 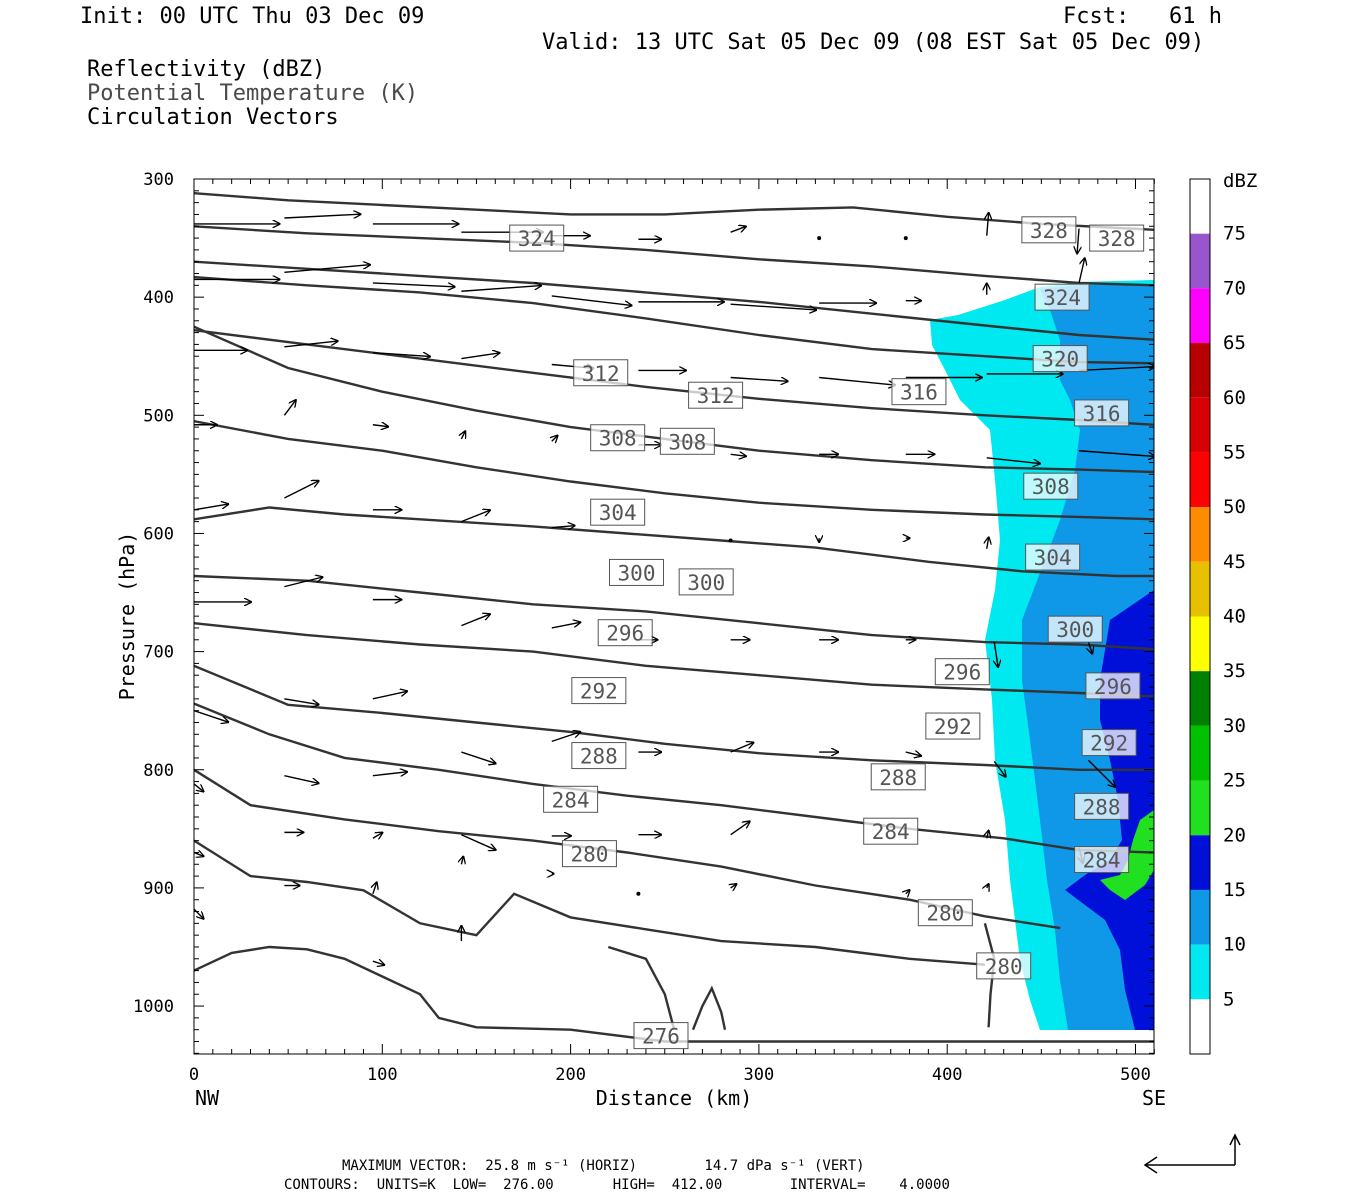 I want to click on contour-label: 292, so click(x=1109, y=743).